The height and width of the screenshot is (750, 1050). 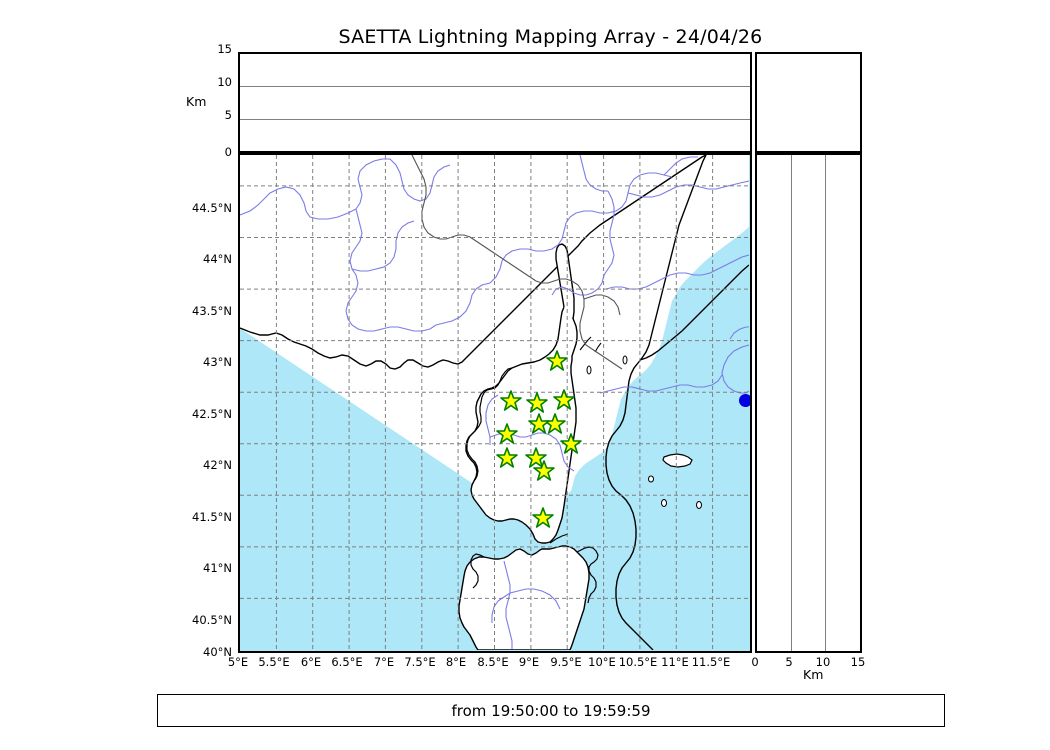 What do you see at coordinates (858, 662) in the screenshot?
I see `tick-dist-15: 15` at bounding box center [858, 662].